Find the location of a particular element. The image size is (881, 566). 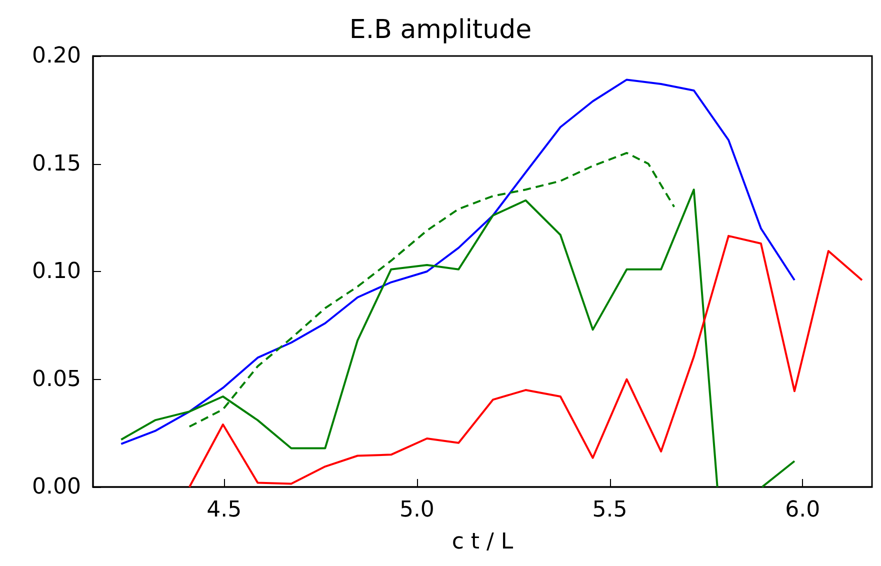

y-tick-label: 0.05 is located at coordinates (56, 379).